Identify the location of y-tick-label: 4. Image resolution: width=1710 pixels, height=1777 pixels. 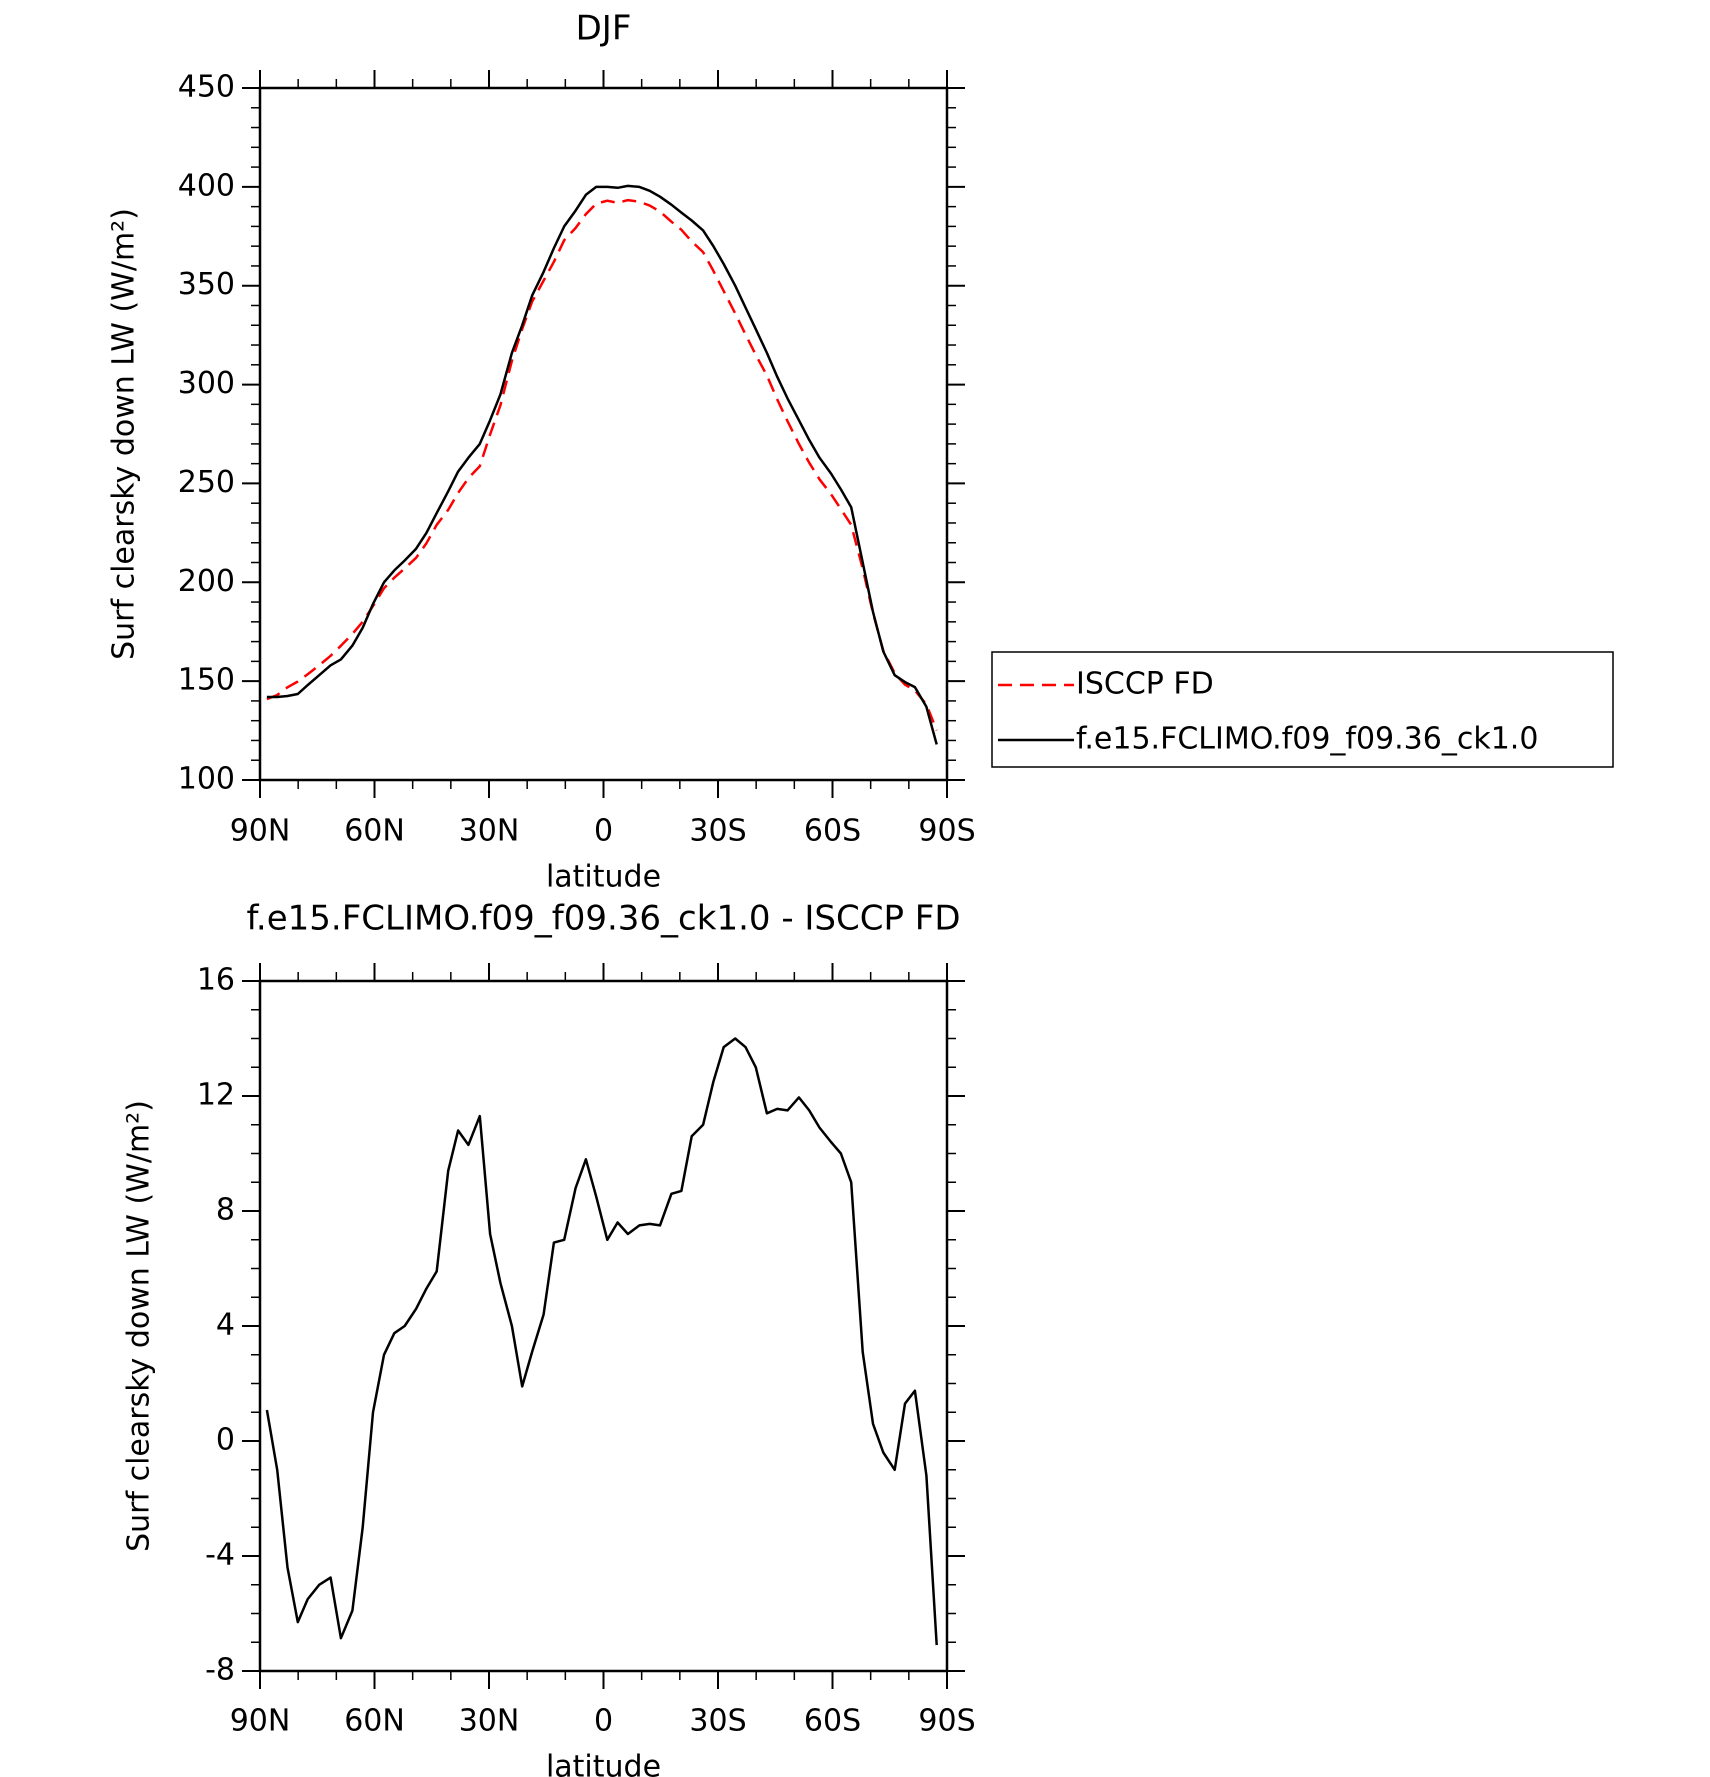
(225, 1325).